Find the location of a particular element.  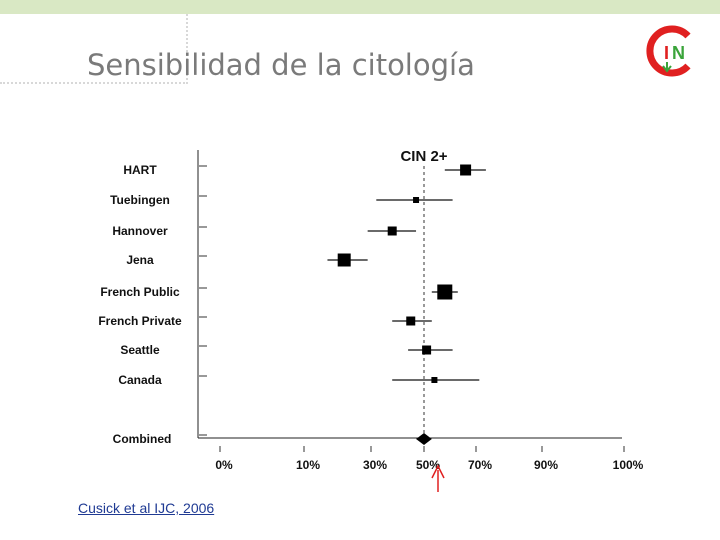

study-row: HART is located at coordinates (304, 170).